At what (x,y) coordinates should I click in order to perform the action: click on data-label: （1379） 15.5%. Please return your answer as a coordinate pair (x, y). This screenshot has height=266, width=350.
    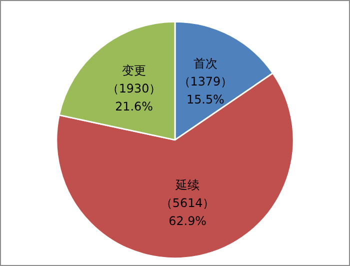
    Looking at the image, I should click on (205, 90).